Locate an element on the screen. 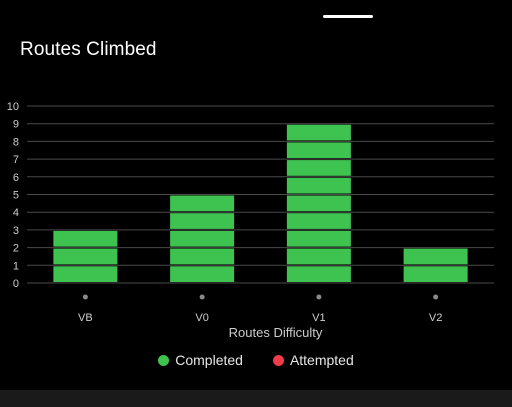 The width and height of the screenshot is (512, 407). legend-label-completed: Completed is located at coordinates (209, 360).